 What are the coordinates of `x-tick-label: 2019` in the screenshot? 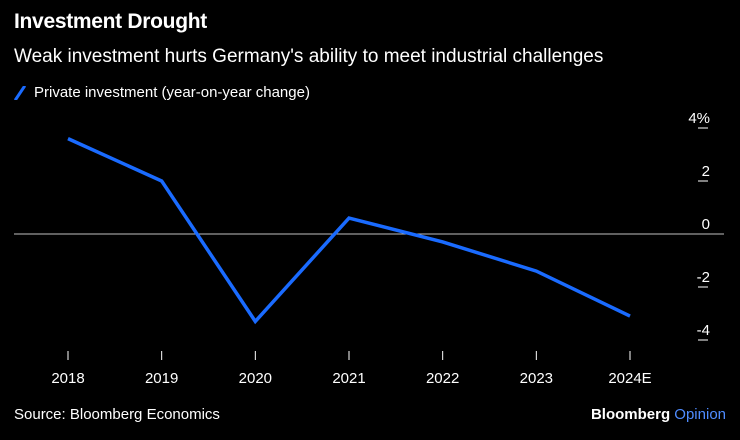 It's located at (161, 378).